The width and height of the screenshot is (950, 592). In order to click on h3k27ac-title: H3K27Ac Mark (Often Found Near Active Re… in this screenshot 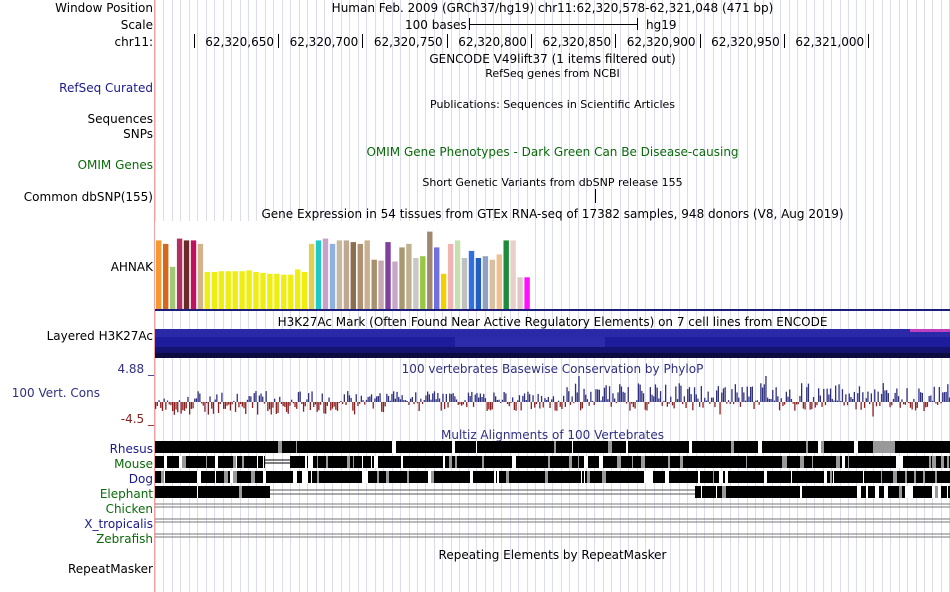, I will do `click(552, 322)`.